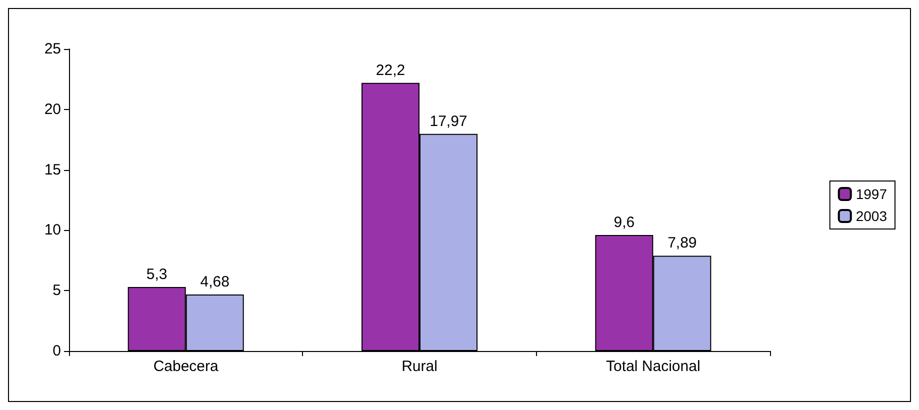 The image size is (919, 410). What do you see at coordinates (624, 223) in the screenshot?
I see `data-label: 9,6` at bounding box center [624, 223].